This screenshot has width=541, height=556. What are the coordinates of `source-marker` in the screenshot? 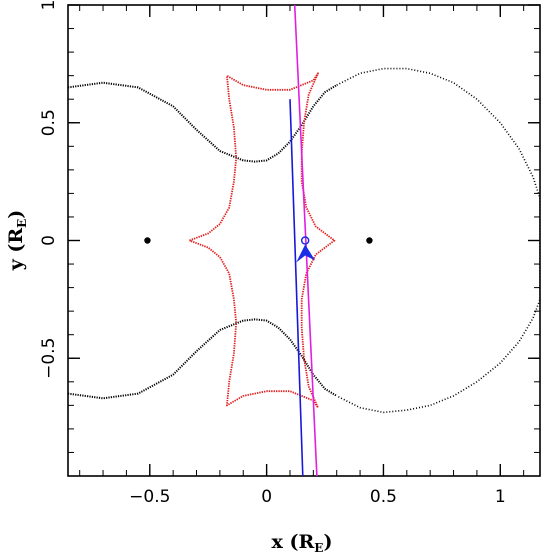 It's located at (305, 240).